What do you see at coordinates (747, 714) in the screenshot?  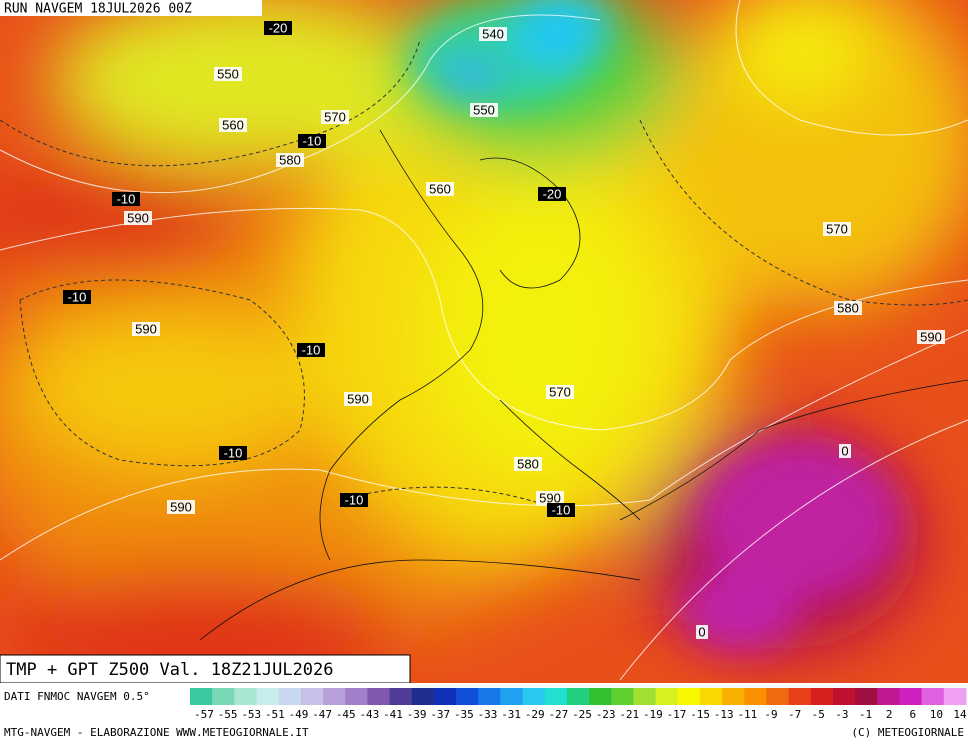 I see `legend-label: -11` at bounding box center [747, 714].